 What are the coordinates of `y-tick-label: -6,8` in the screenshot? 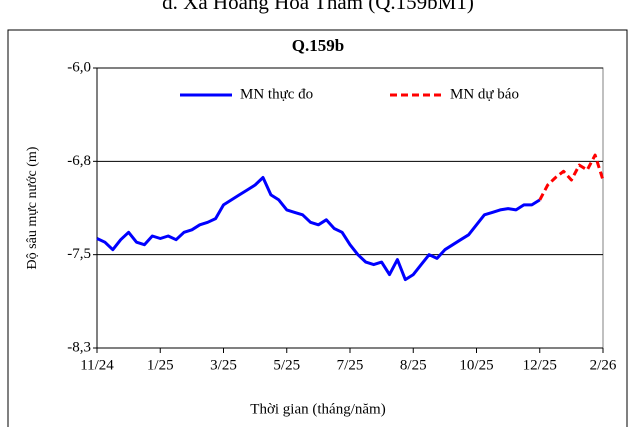 It's located at (79, 161).